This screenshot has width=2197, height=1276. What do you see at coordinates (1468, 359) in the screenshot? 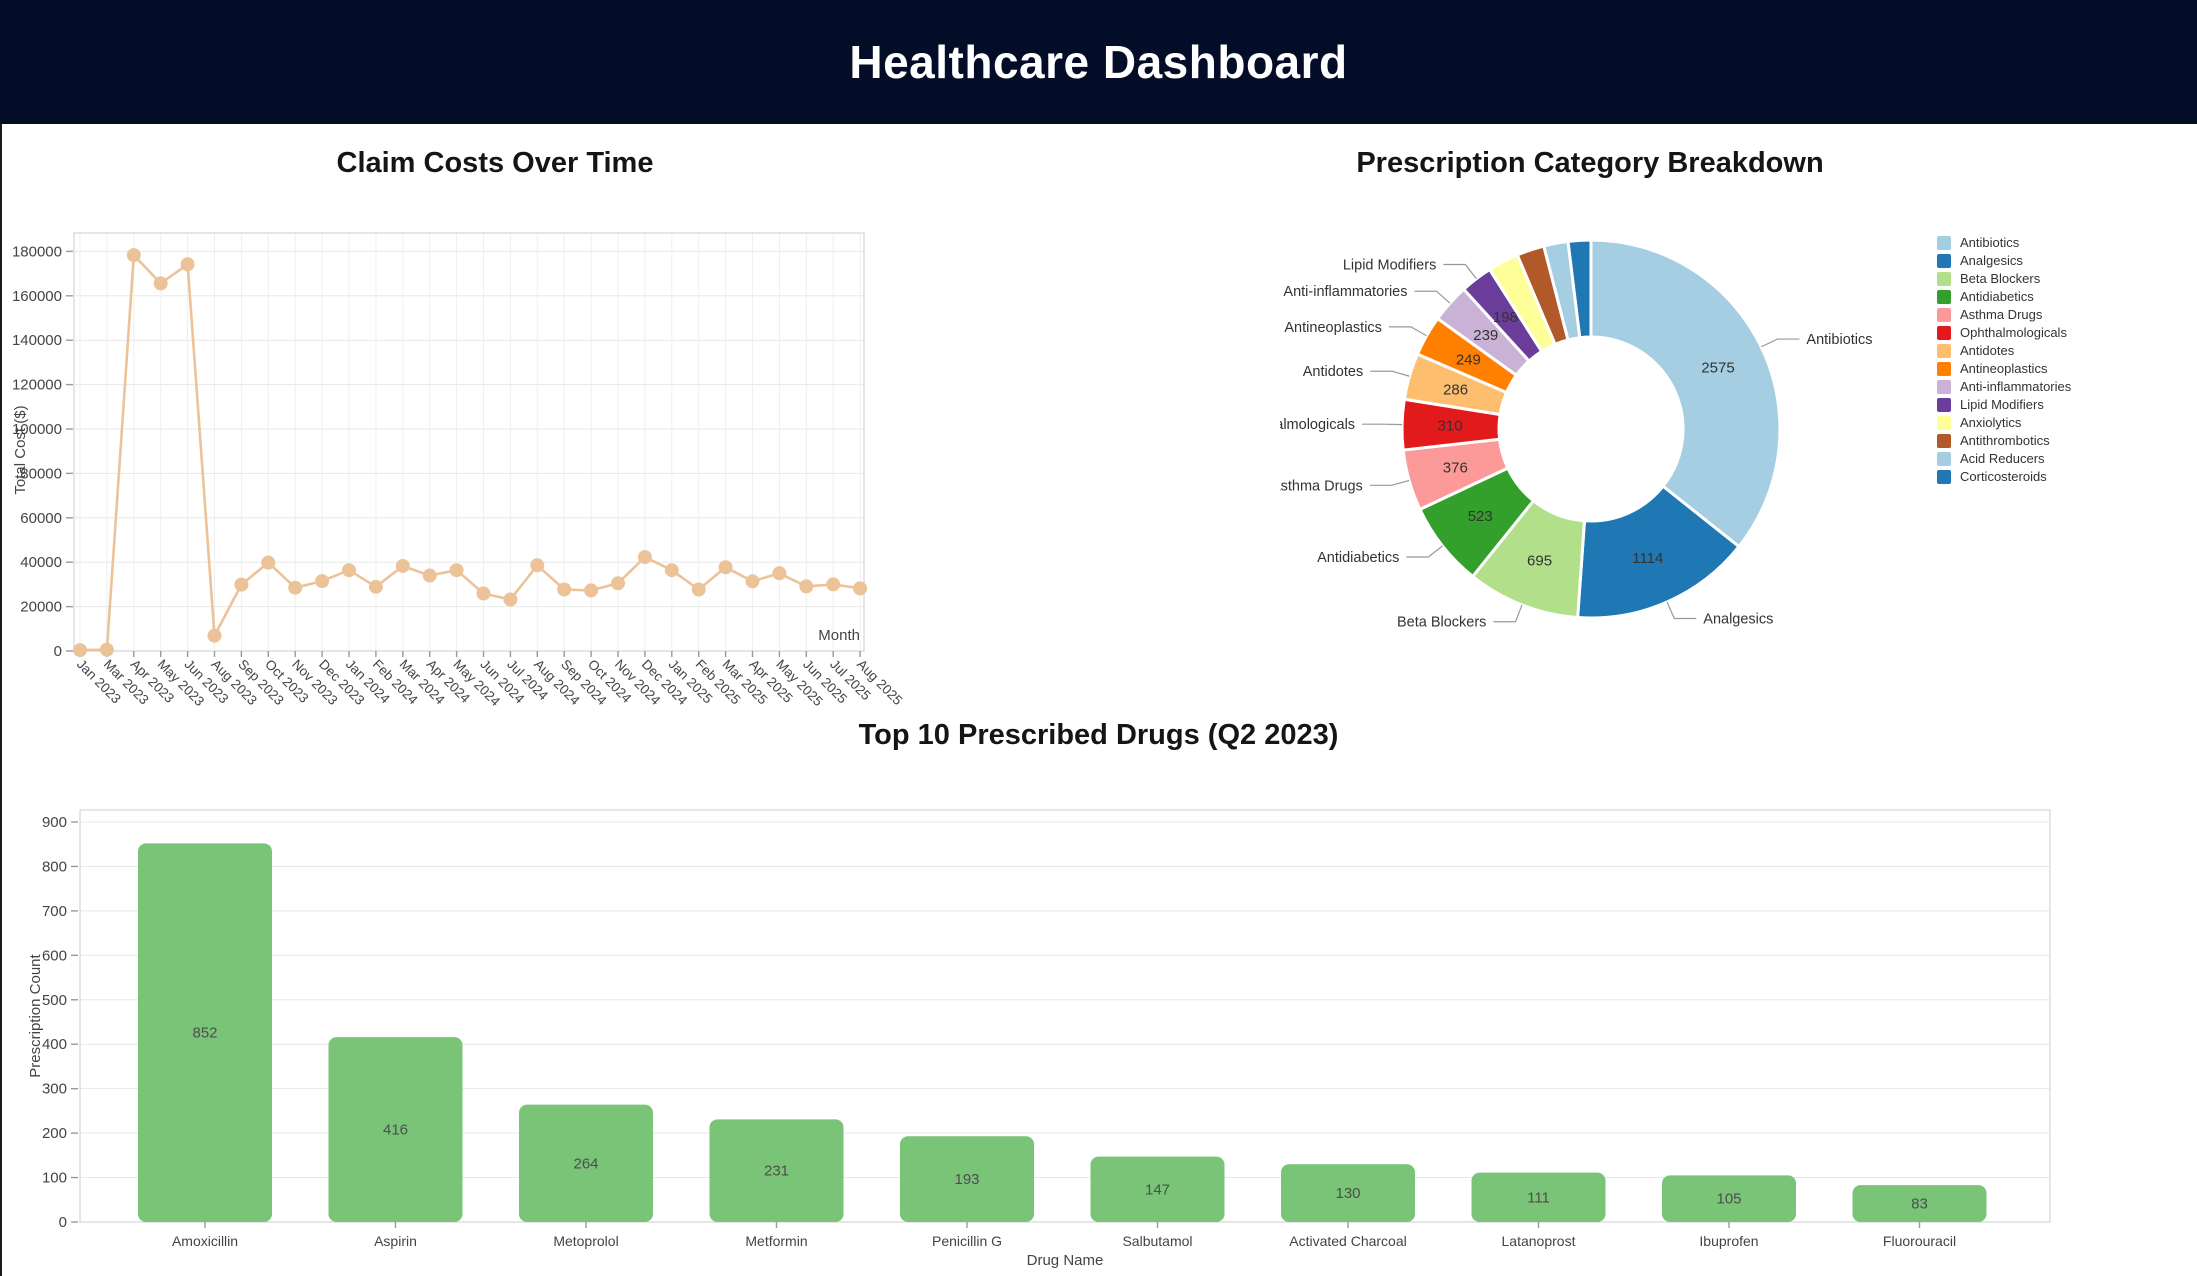
I see `slice-value: 249` at bounding box center [1468, 359].